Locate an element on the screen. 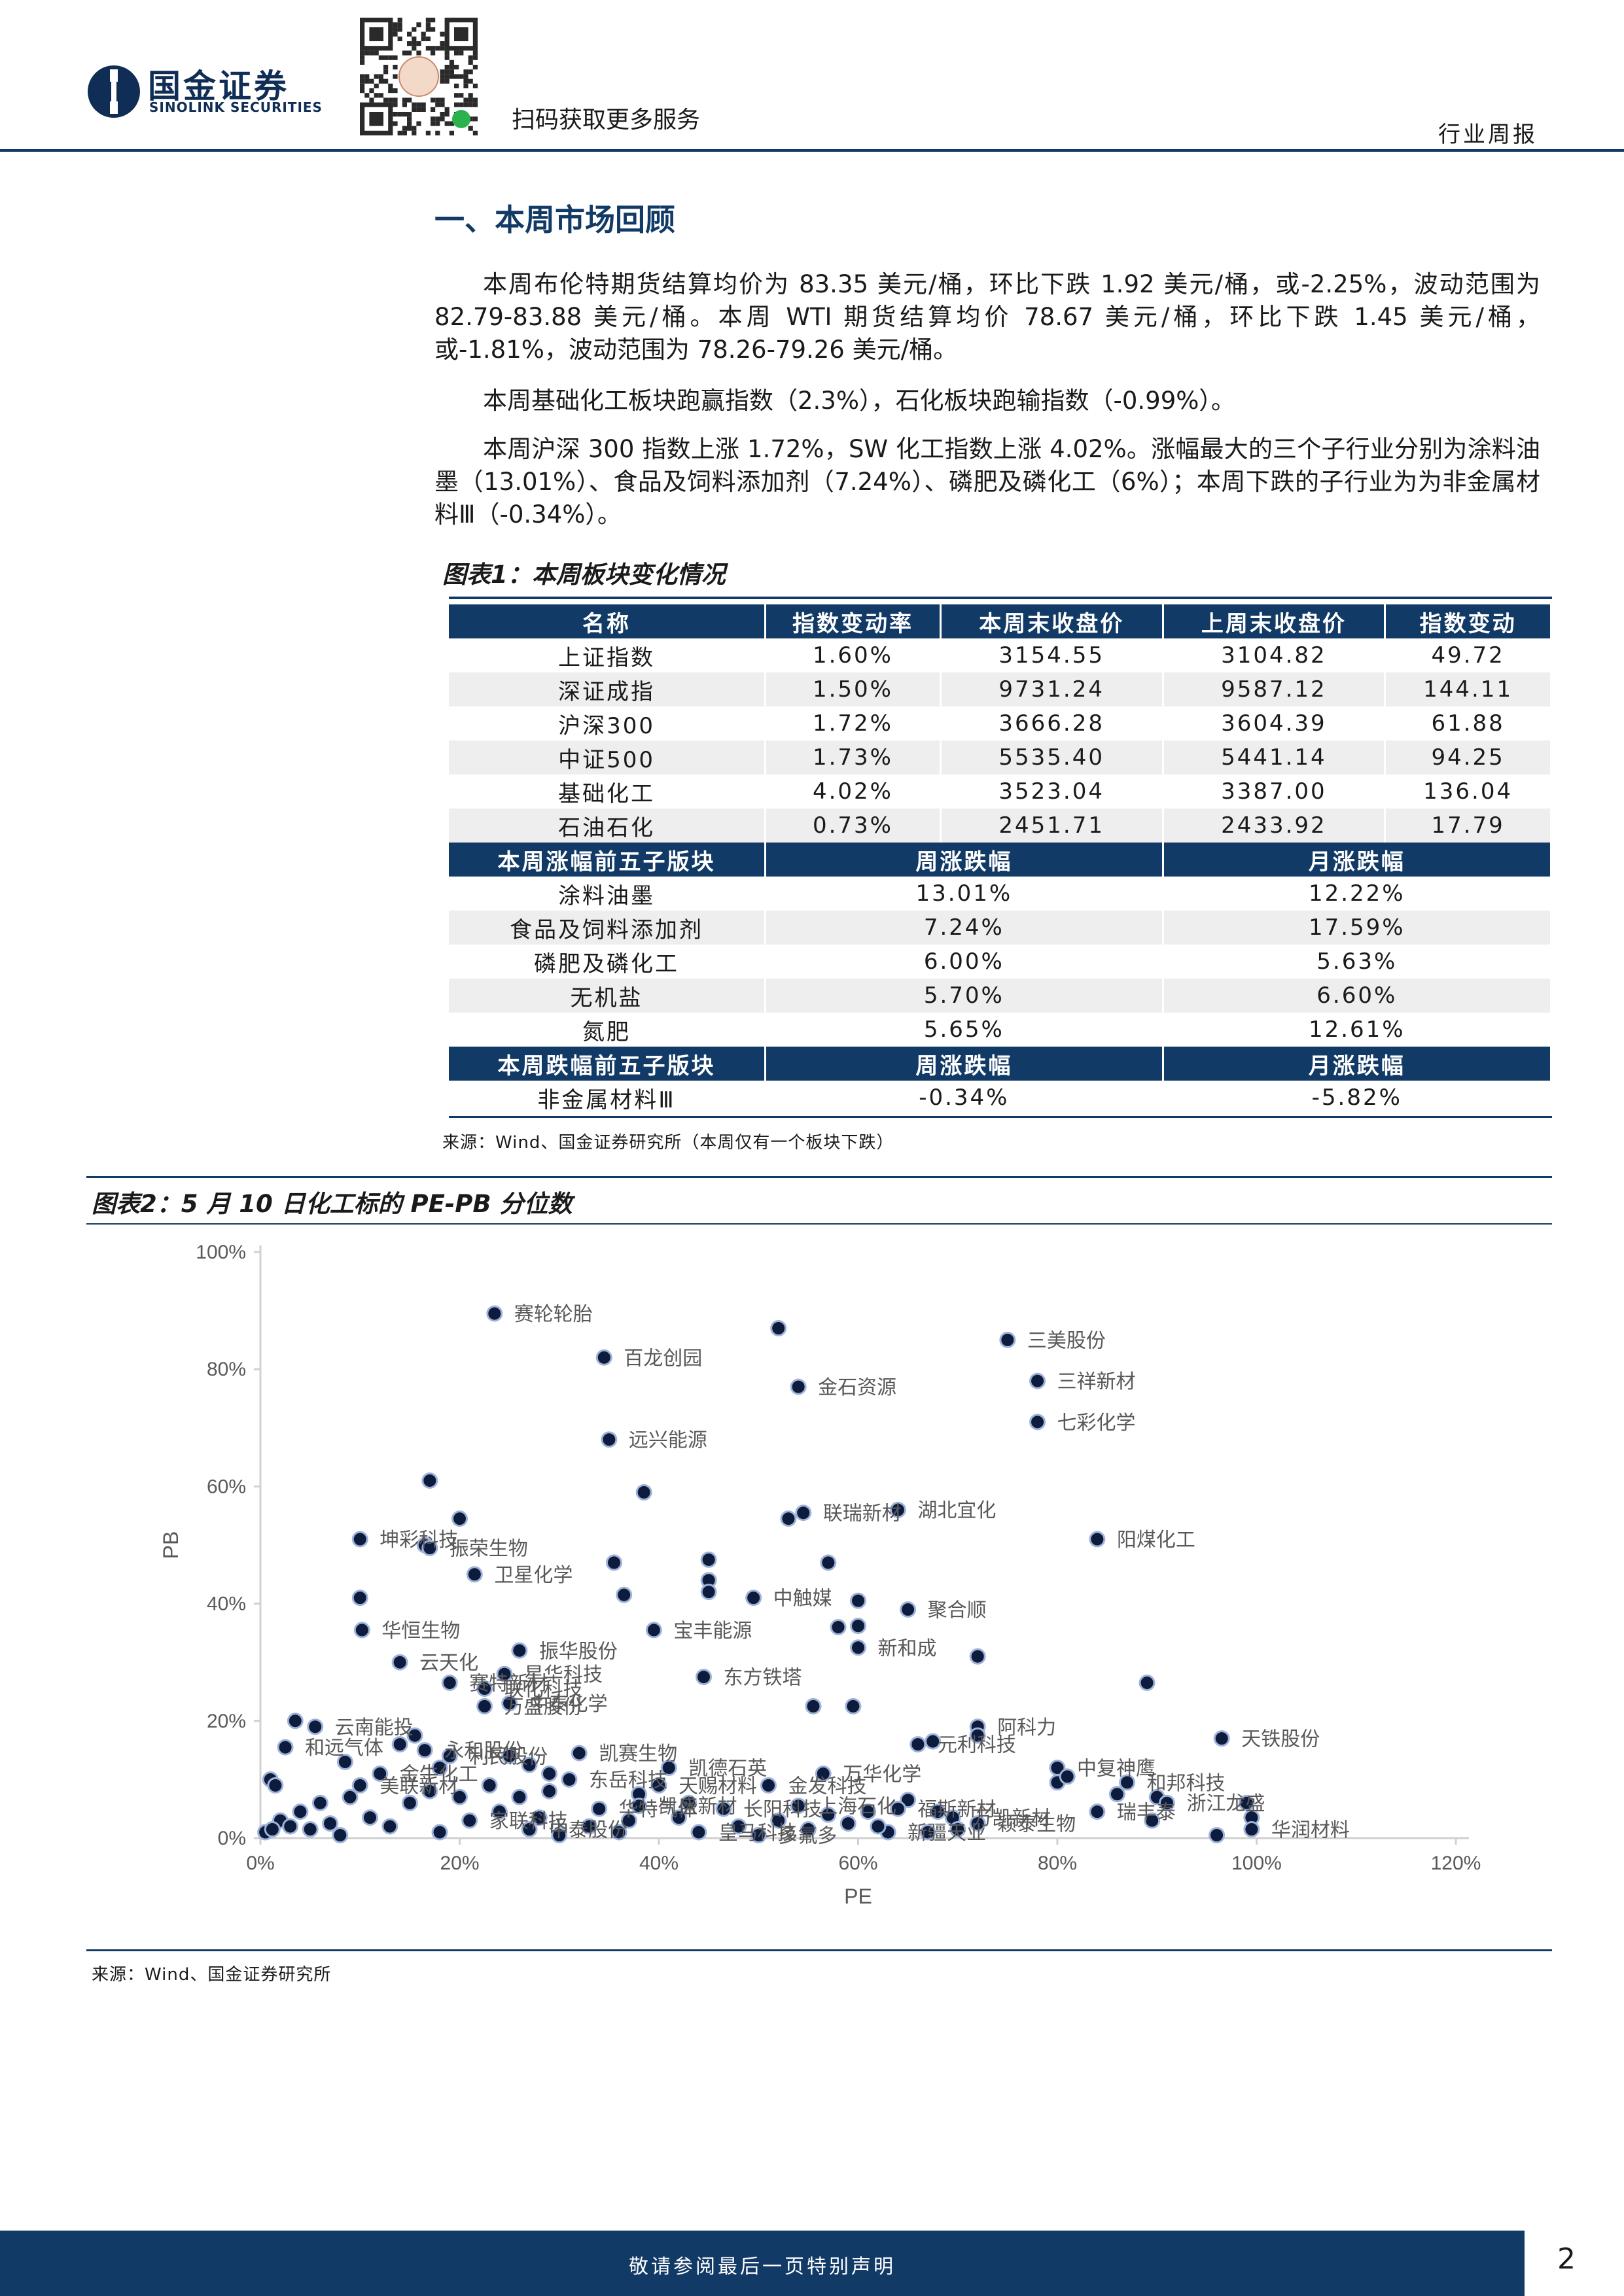 This screenshot has width=1624, height=2296. point-label: 凯盛新材 is located at coordinates (698, 1807).